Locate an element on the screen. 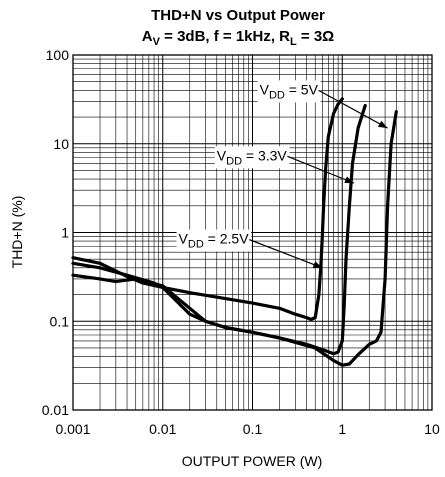  annotation-label: VDD = 3.3V is located at coordinates (252, 157).